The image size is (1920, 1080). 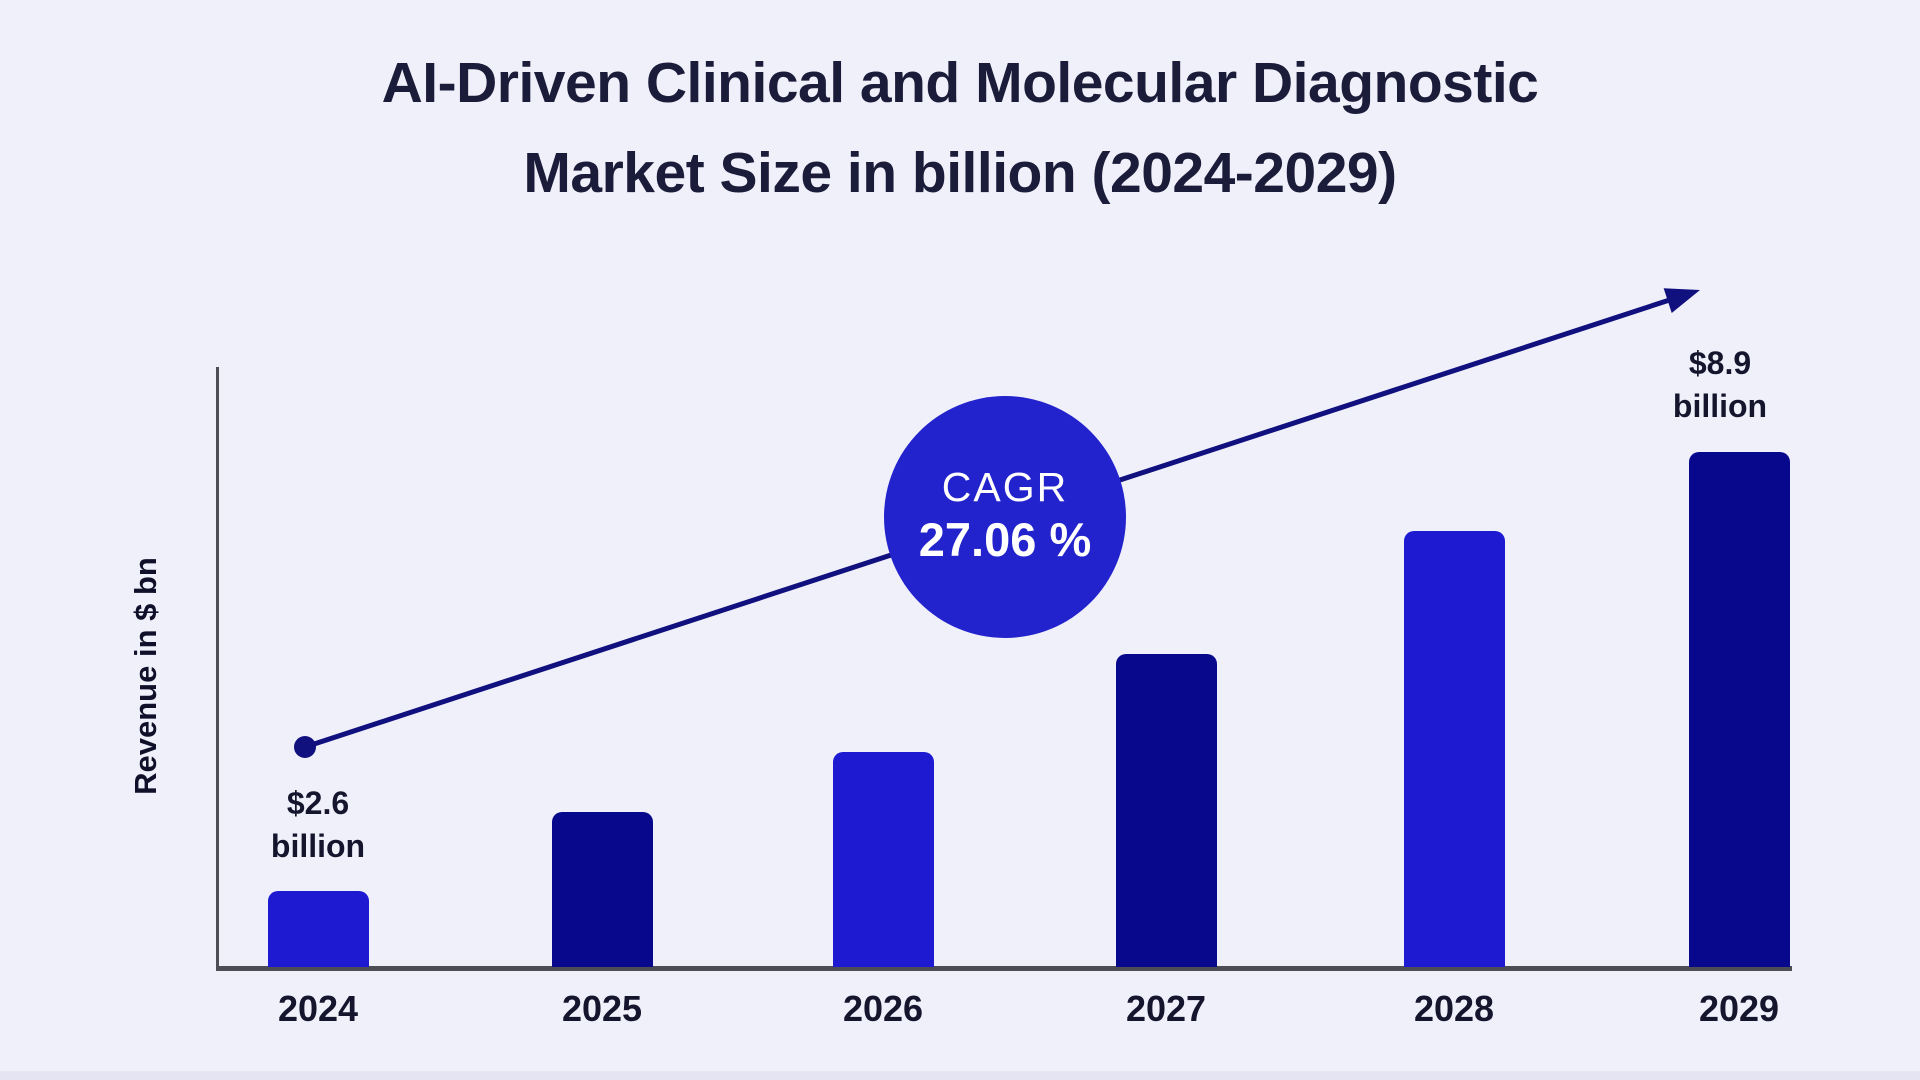 What do you see at coordinates (602, 889) in the screenshot?
I see `bar-2025` at bounding box center [602, 889].